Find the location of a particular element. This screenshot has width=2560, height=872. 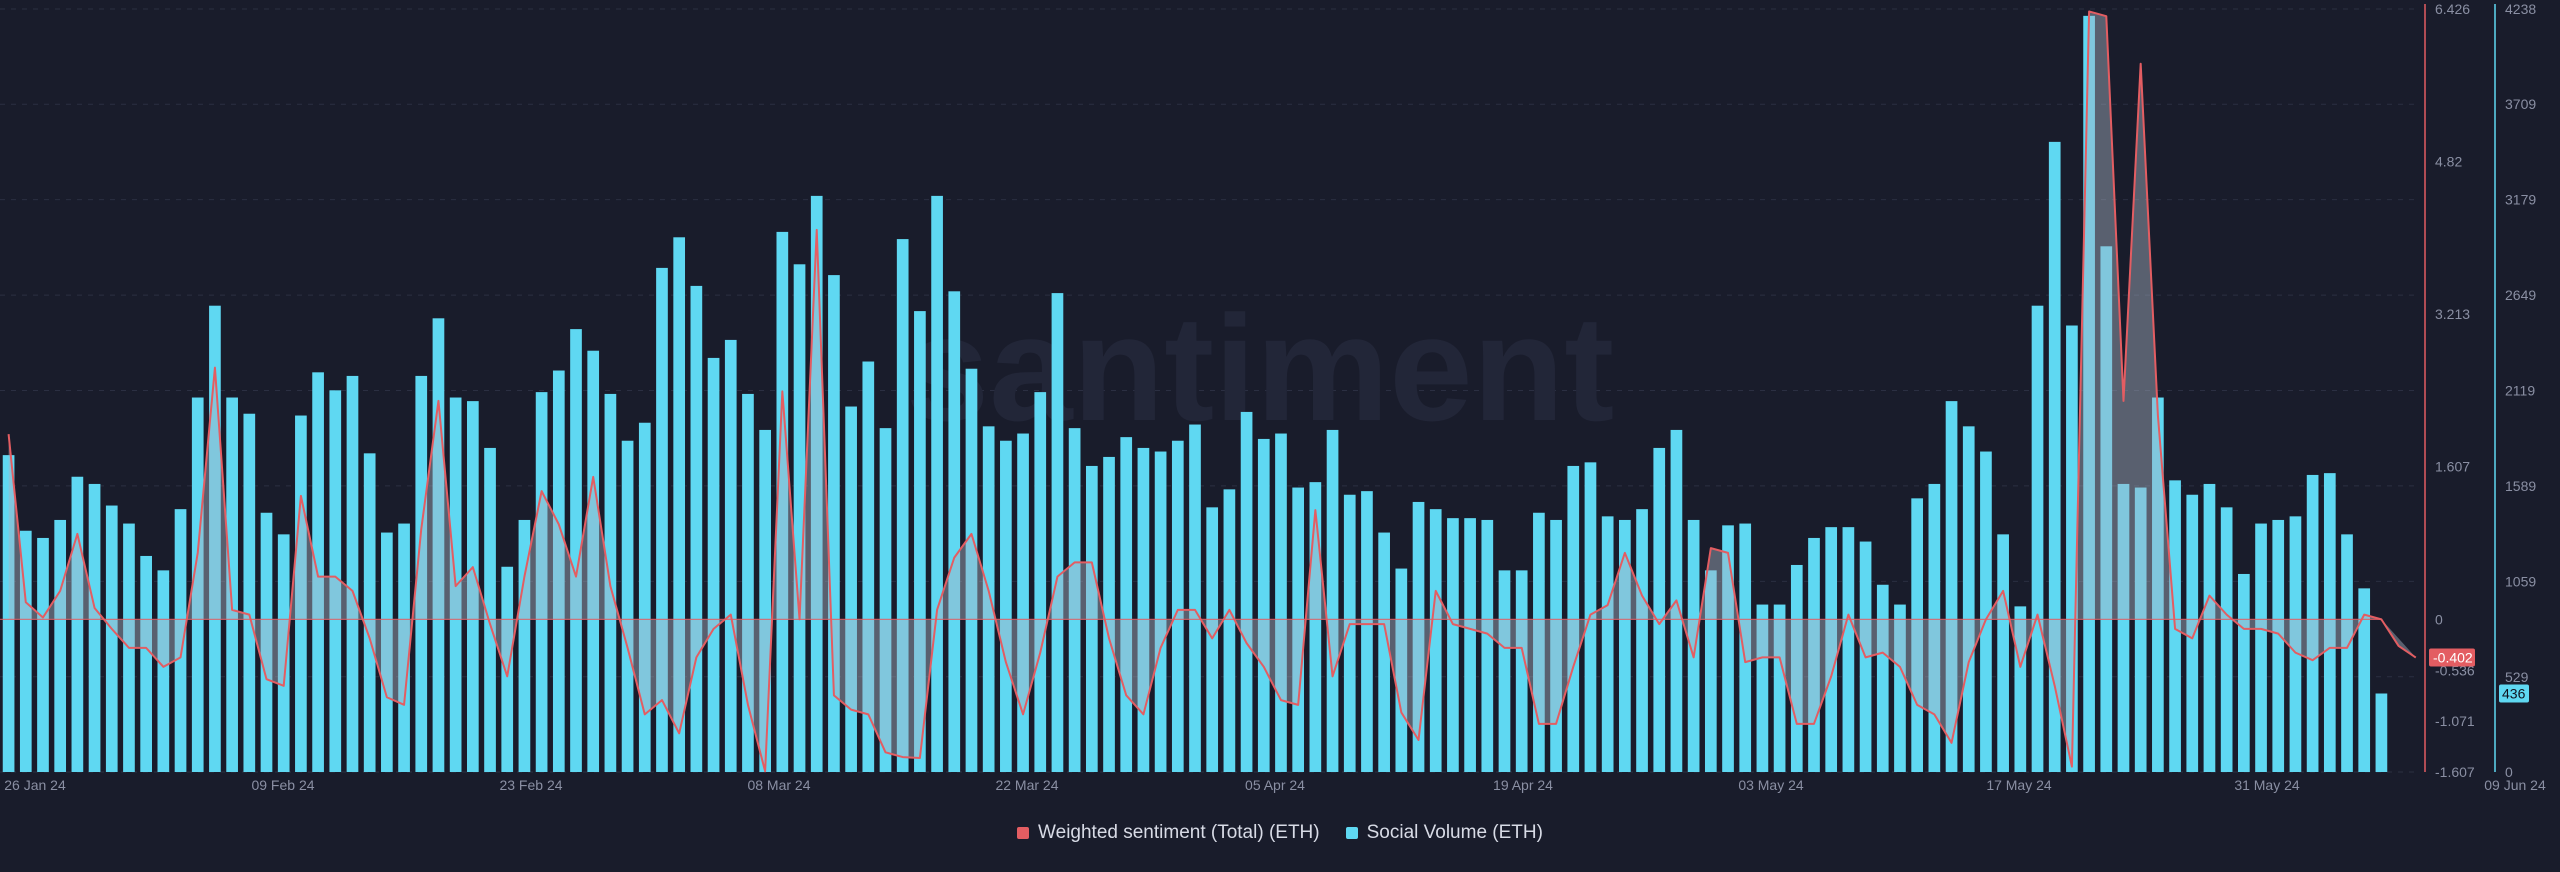

x-tick-label: 26 Jan 24 is located at coordinates (35, 785).